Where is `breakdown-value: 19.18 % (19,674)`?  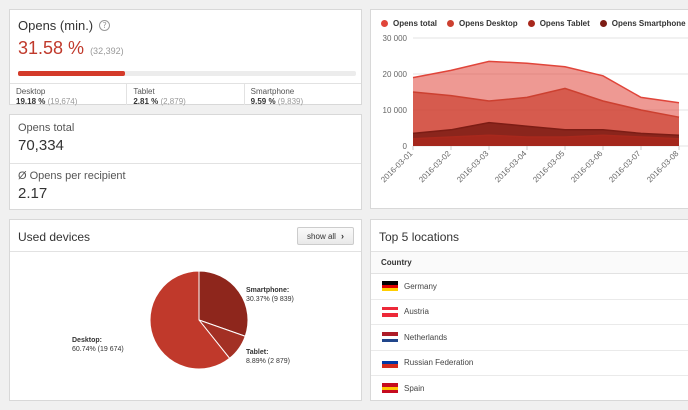 breakdown-value: 19.18 % (19,674) is located at coordinates (47, 101).